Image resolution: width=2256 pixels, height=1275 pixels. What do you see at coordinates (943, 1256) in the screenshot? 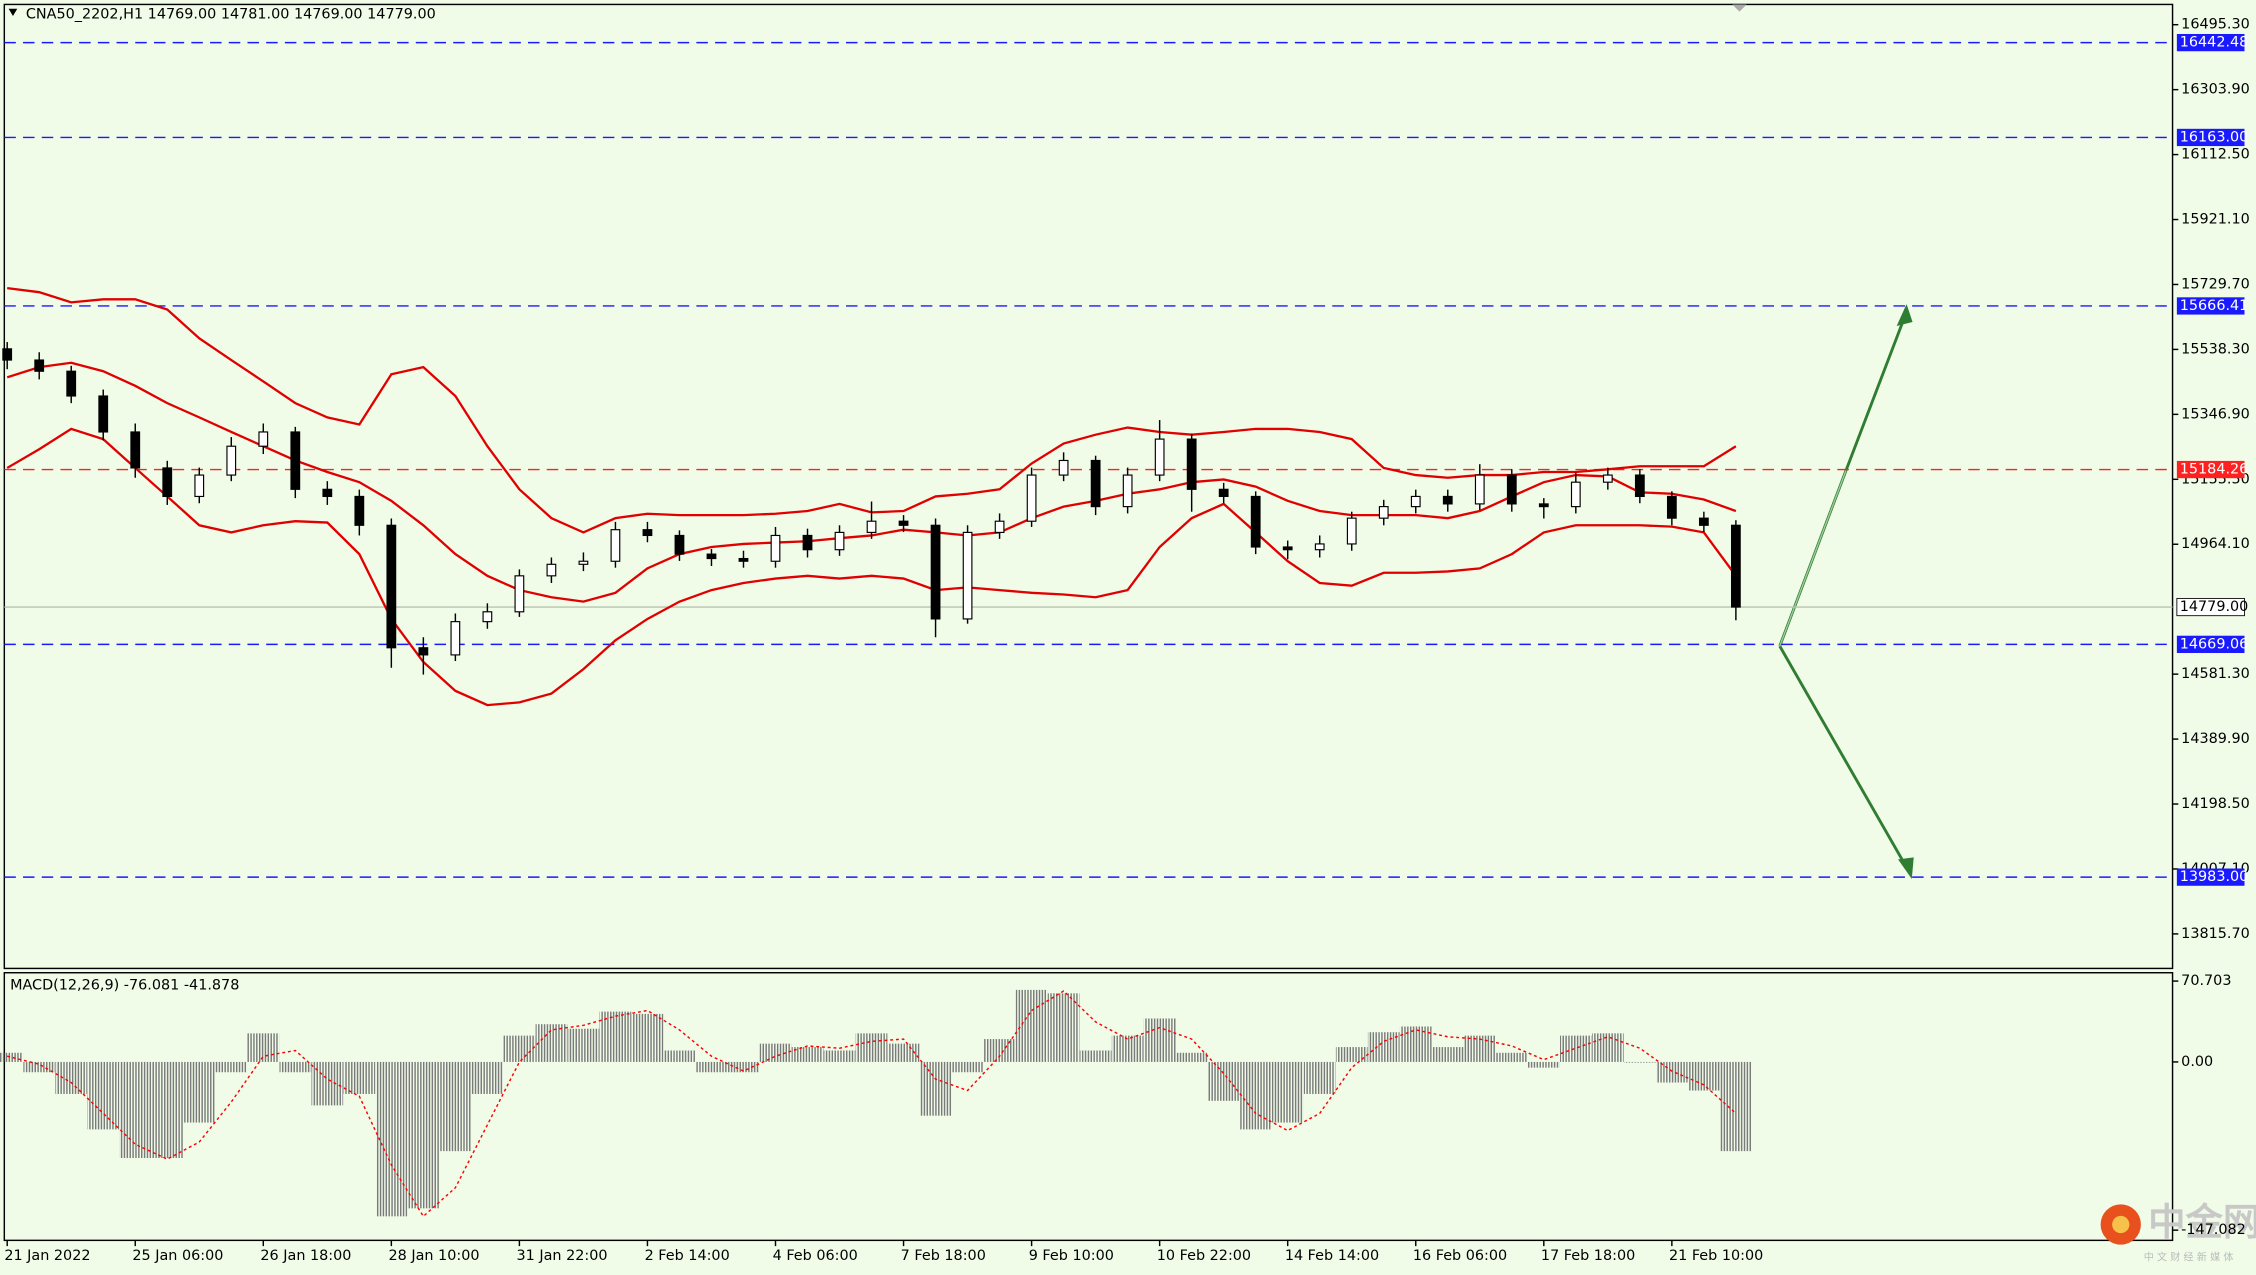
I see `x-tick-label: 7 Feb 18:00` at bounding box center [943, 1256].